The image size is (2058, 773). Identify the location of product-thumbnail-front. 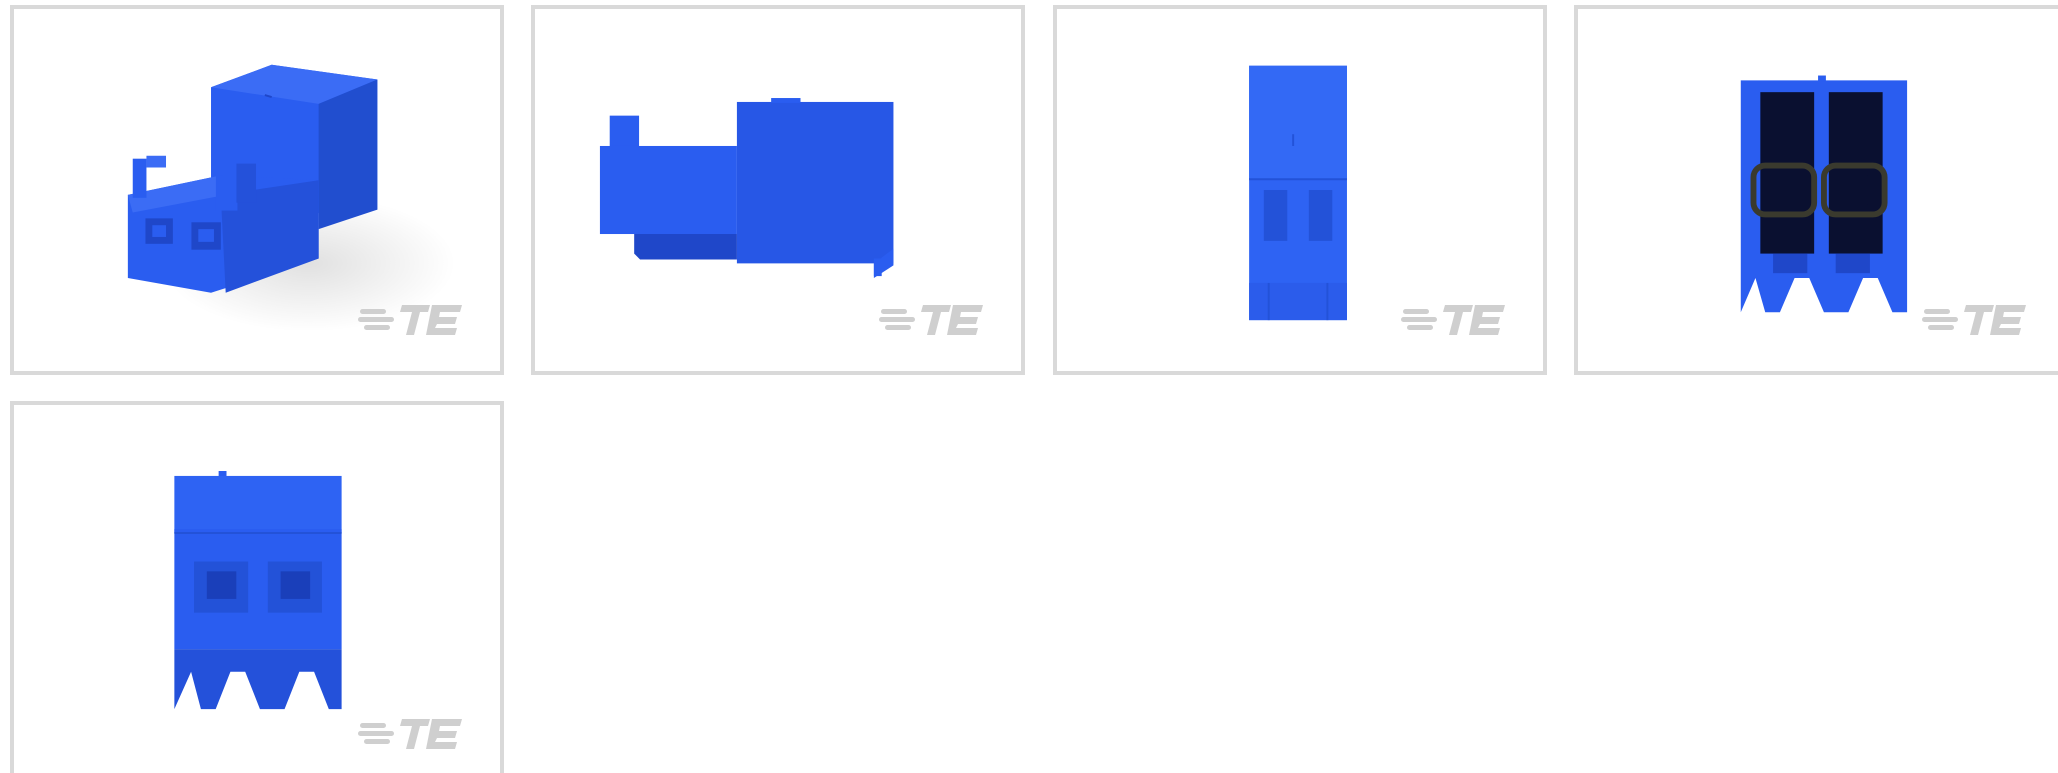
(257, 587).